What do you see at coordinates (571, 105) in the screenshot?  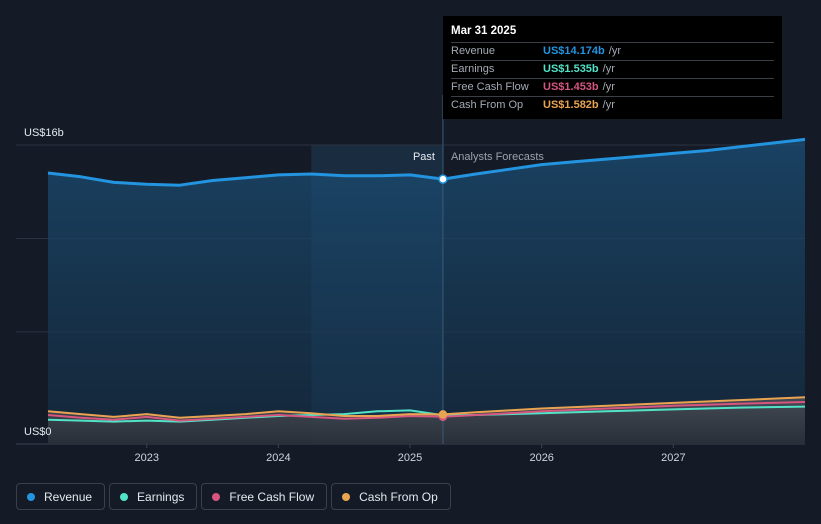 I see `tooltip-value: US$1.582b` at bounding box center [571, 105].